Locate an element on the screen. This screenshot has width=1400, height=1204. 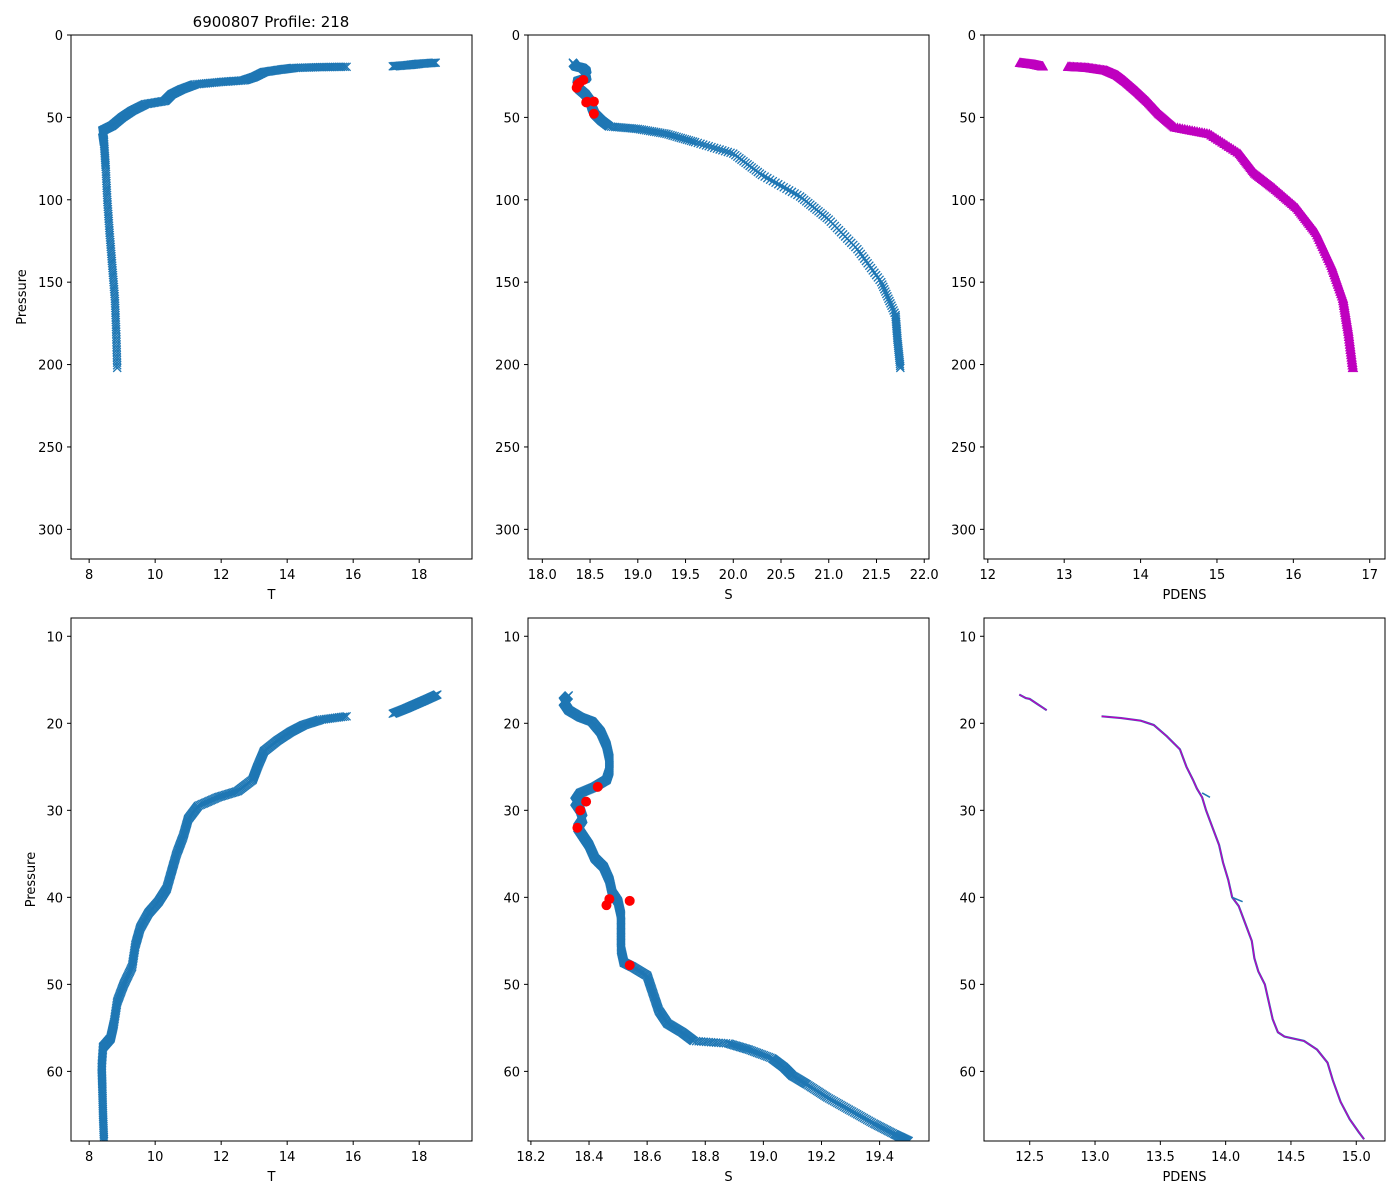
x-tick-label: 19.2 is located at coordinates (821, 1157).